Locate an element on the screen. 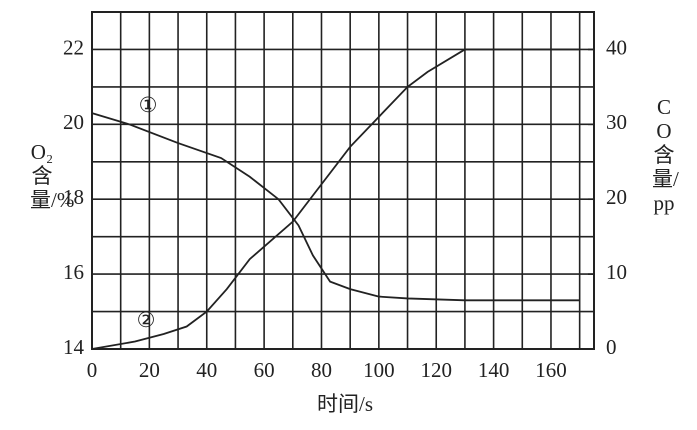 The width and height of the screenshot is (697, 430). x-tick-label: 80 is located at coordinates (321, 370).